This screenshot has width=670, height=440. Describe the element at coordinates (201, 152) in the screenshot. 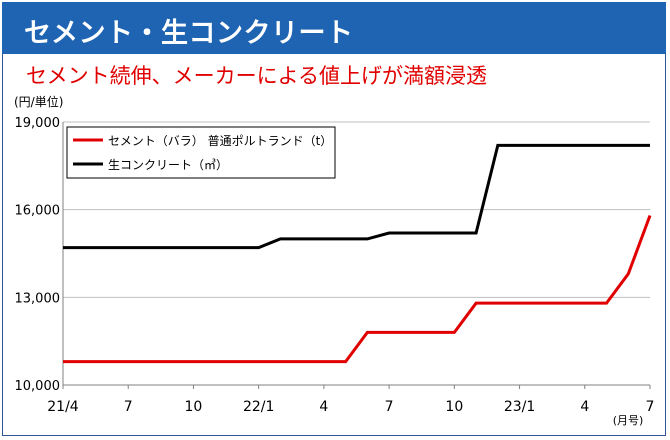

I see `legend-box` at that location.